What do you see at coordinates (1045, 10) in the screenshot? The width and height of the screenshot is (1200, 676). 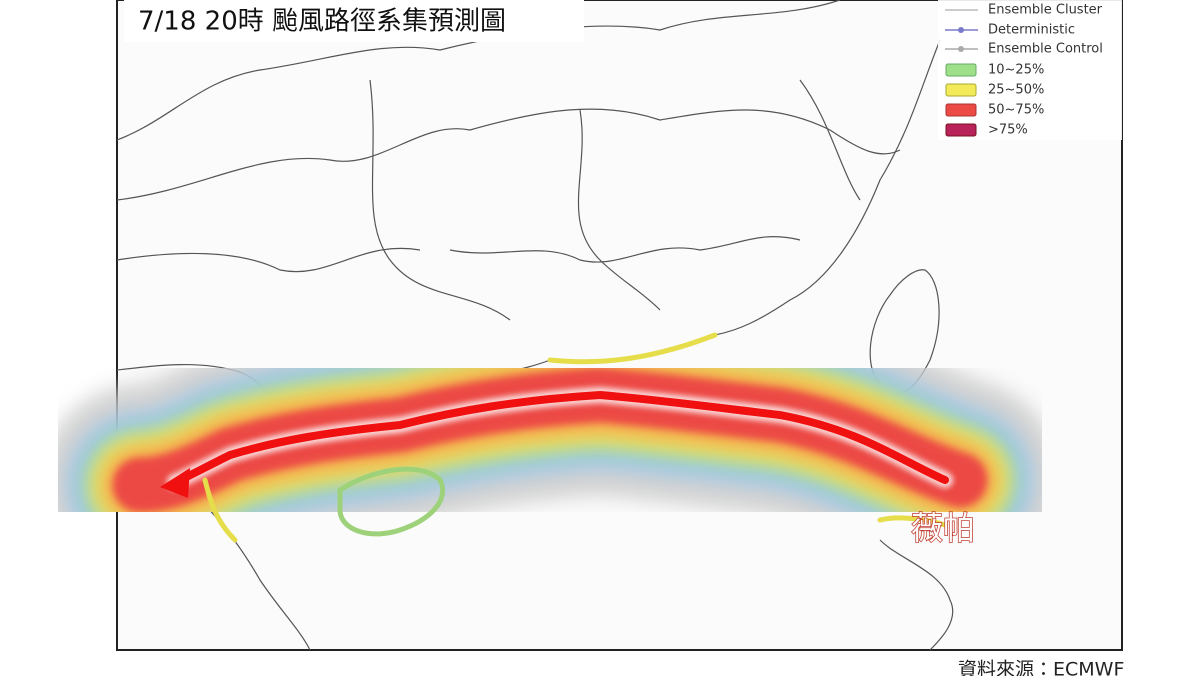 I see `legend-label: Ensemble Cluster` at bounding box center [1045, 10].